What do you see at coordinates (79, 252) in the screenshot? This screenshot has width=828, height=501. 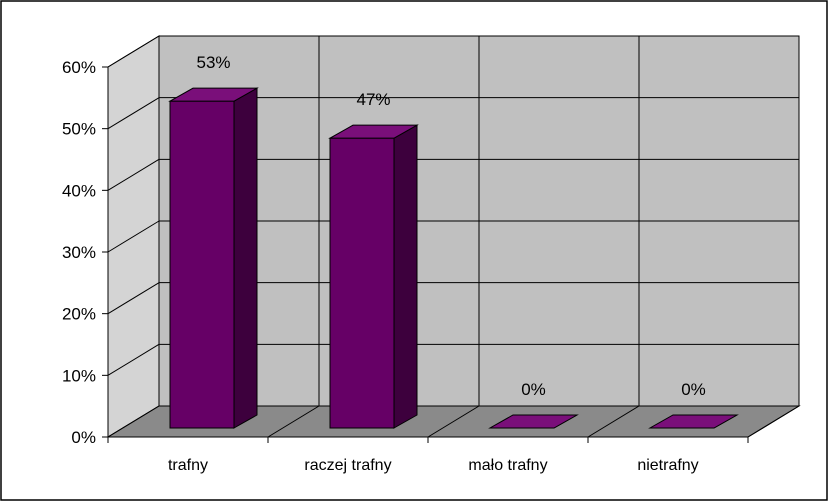 I see `y-tick-label: 30%` at bounding box center [79, 252].